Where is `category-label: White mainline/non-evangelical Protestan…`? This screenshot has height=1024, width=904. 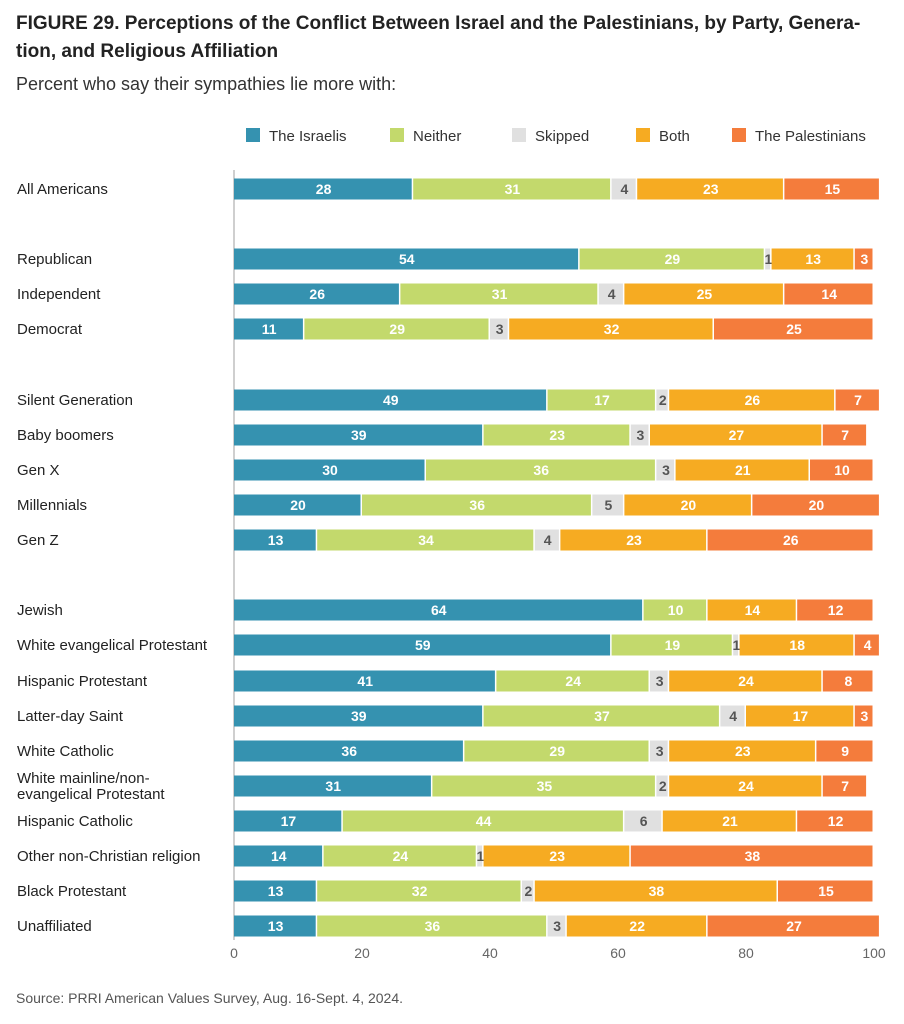
category-label: White mainline/non-evangelical Protestan… is located at coordinates (91, 786).